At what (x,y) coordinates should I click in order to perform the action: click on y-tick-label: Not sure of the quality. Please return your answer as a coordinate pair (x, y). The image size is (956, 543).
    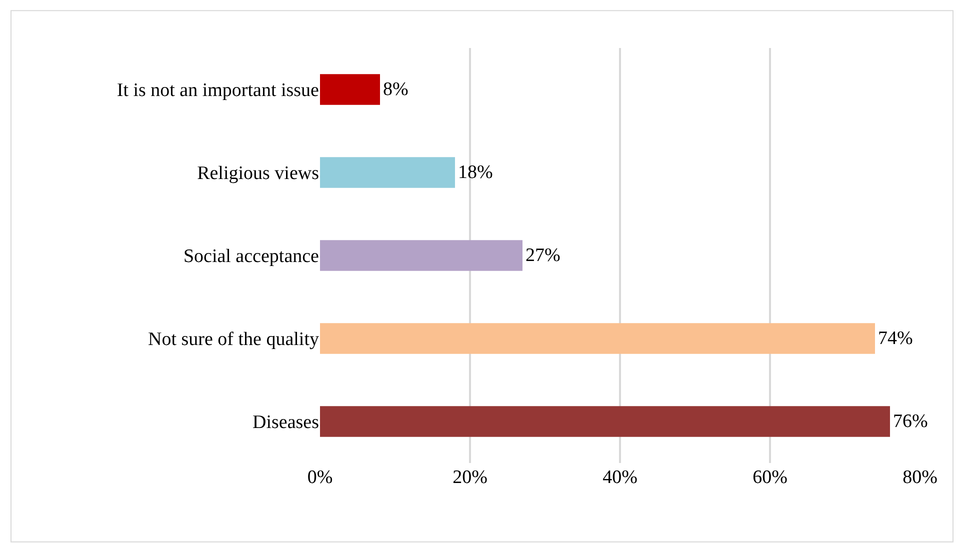
    Looking at the image, I should click on (234, 339).